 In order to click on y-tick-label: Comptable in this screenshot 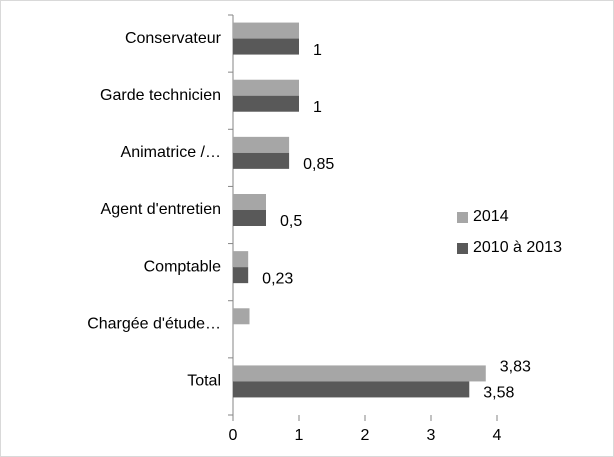, I will do `click(182, 266)`.